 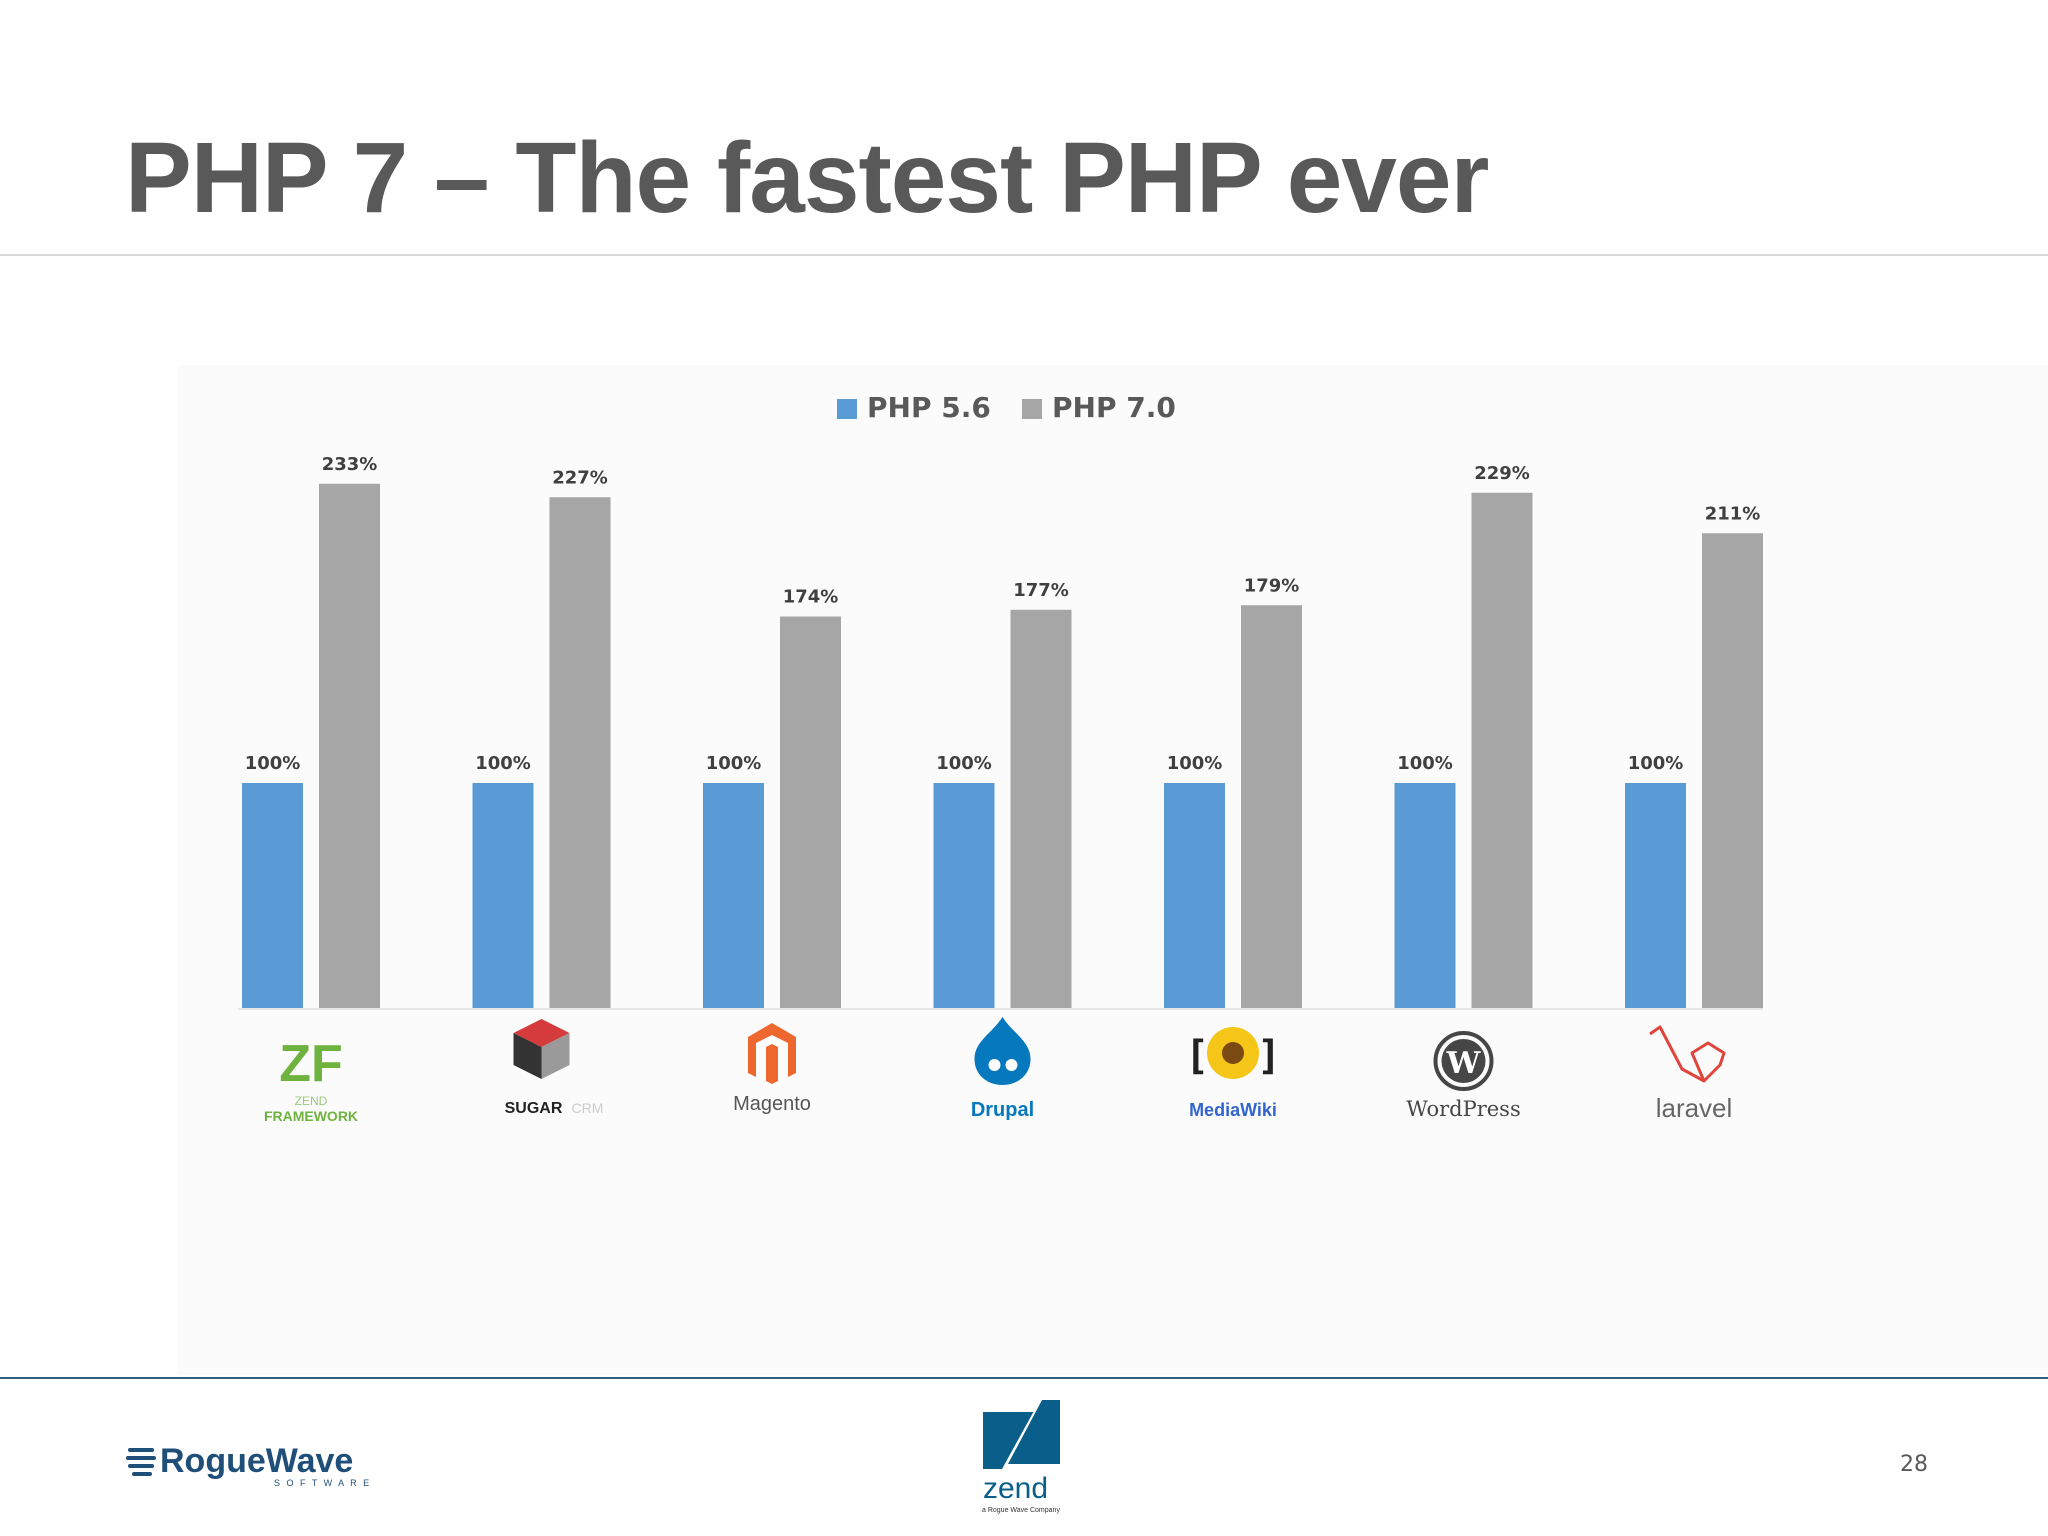 What do you see at coordinates (311, 1101) in the screenshot?
I see `category-label: ZEND` at bounding box center [311, 1101].